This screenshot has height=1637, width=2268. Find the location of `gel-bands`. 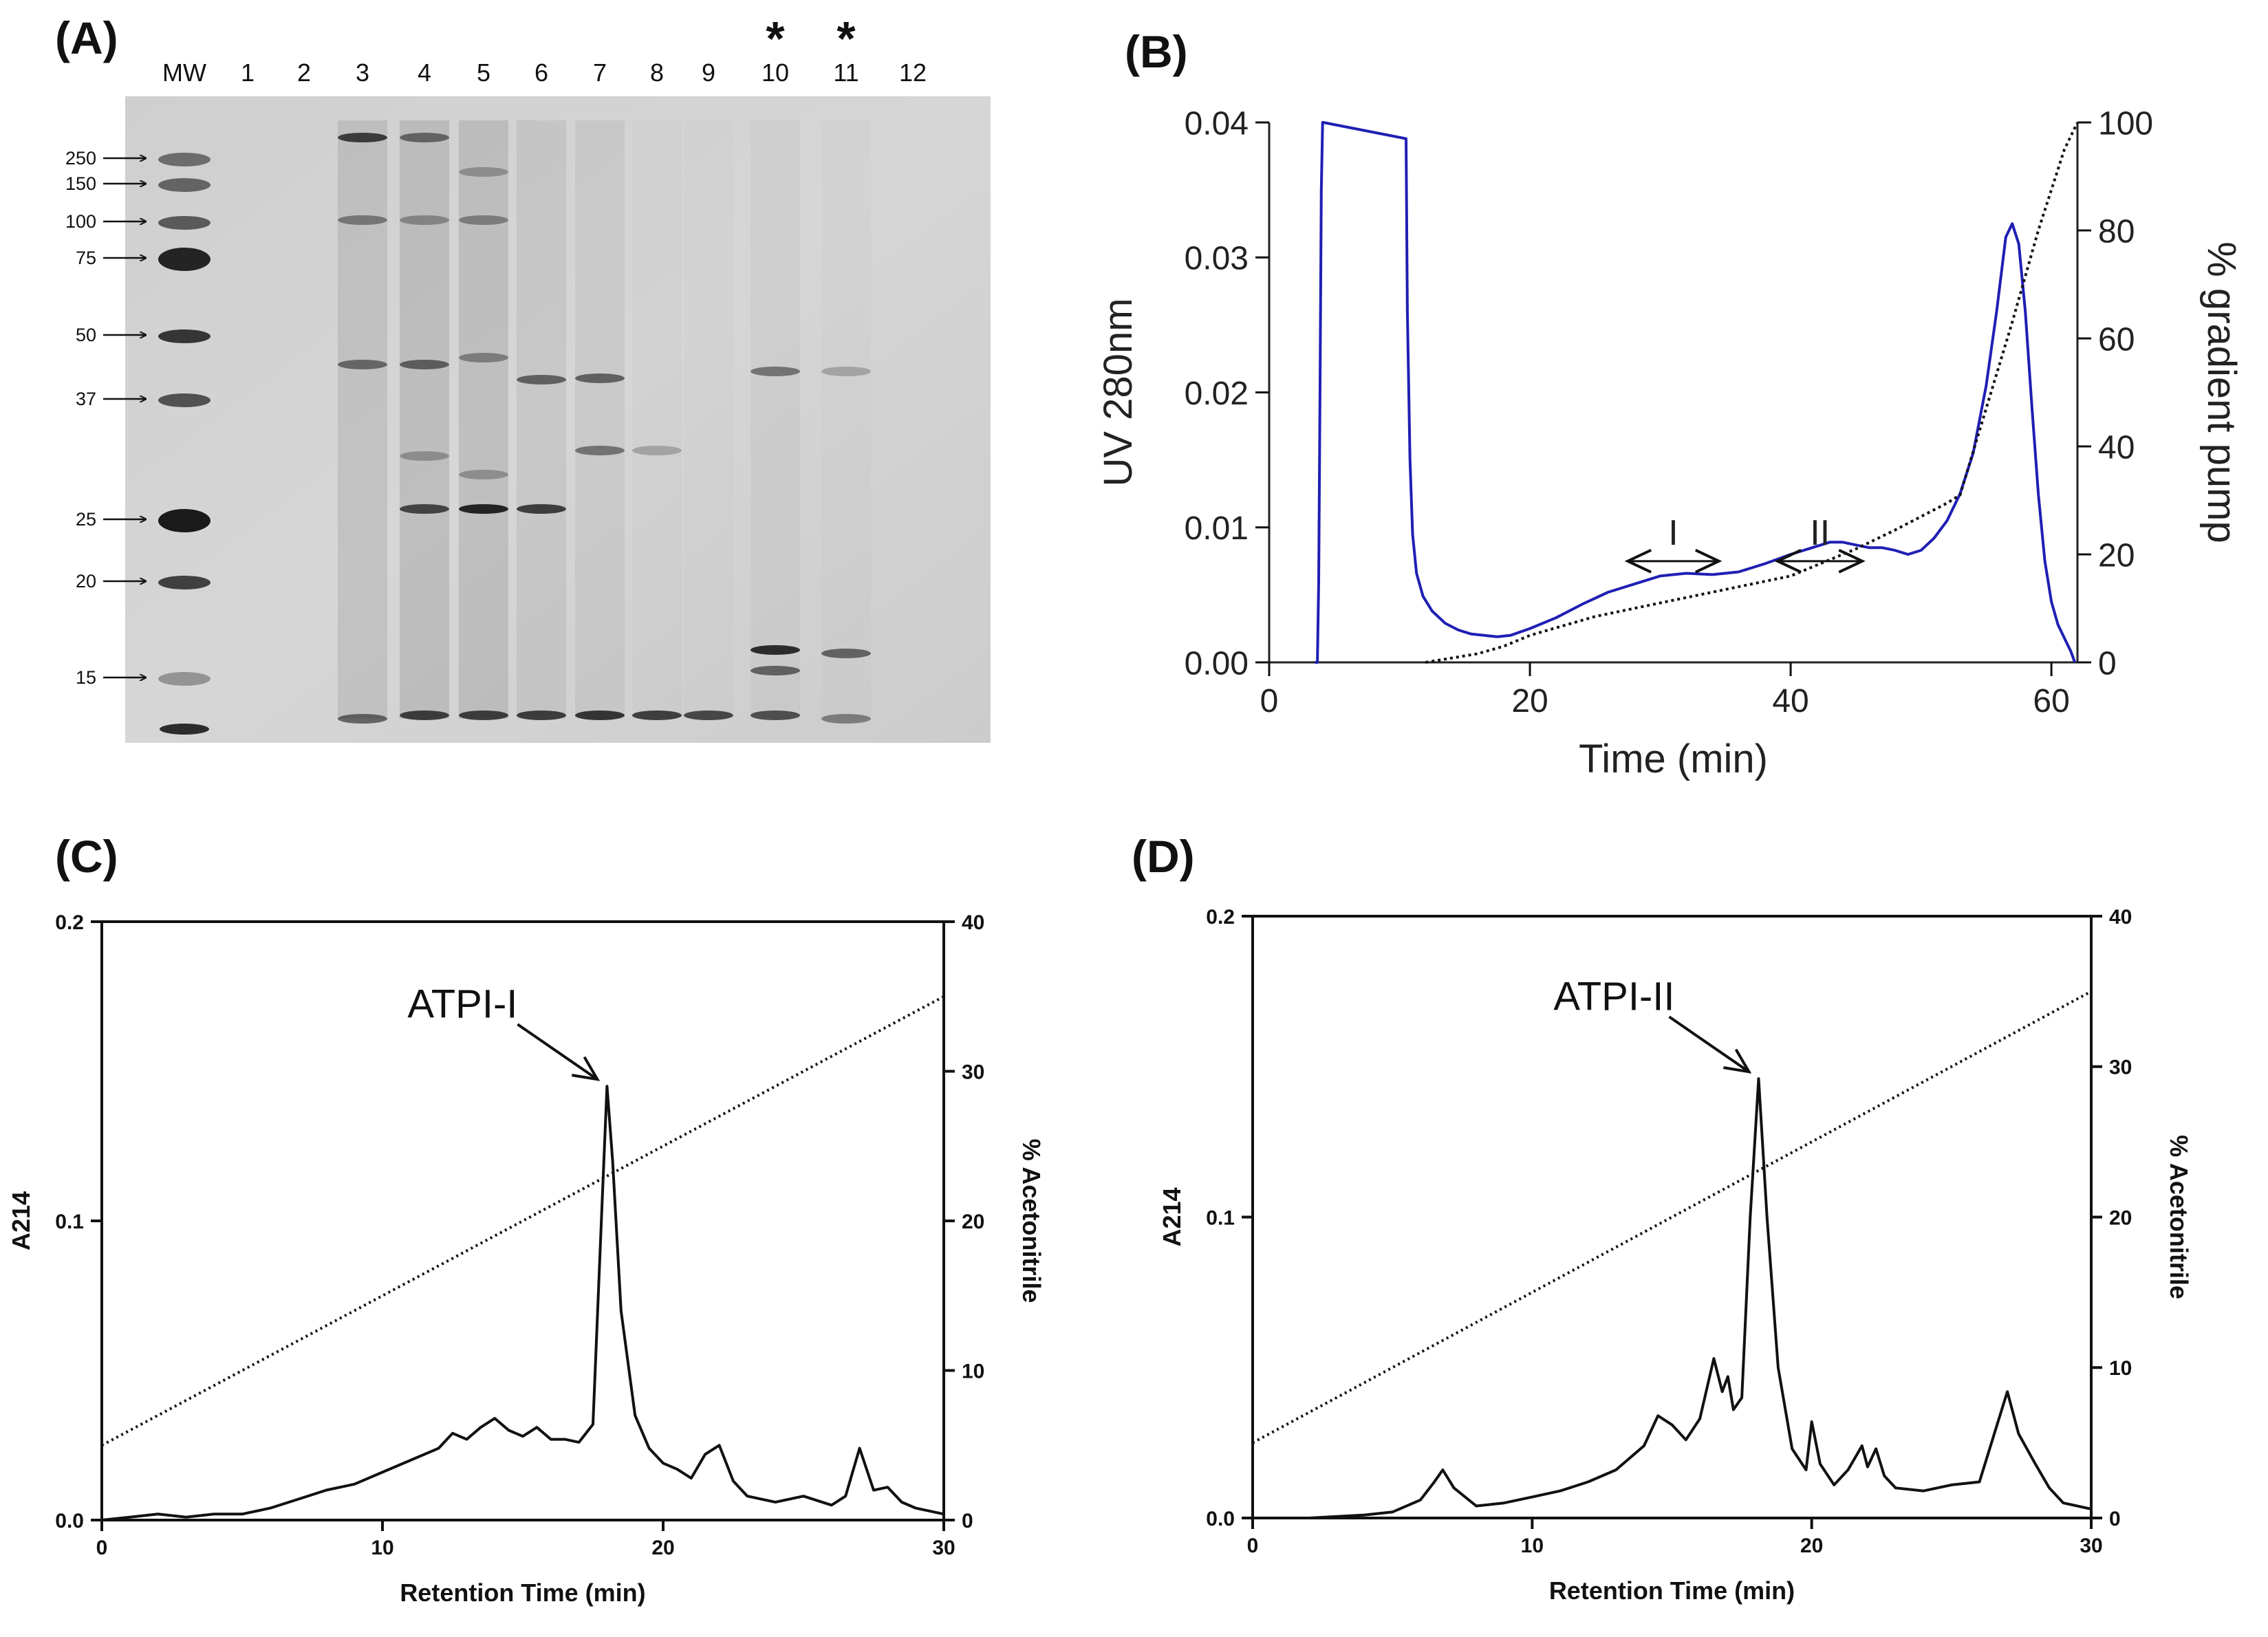

gel-bands is located at coordinates (514, 427).